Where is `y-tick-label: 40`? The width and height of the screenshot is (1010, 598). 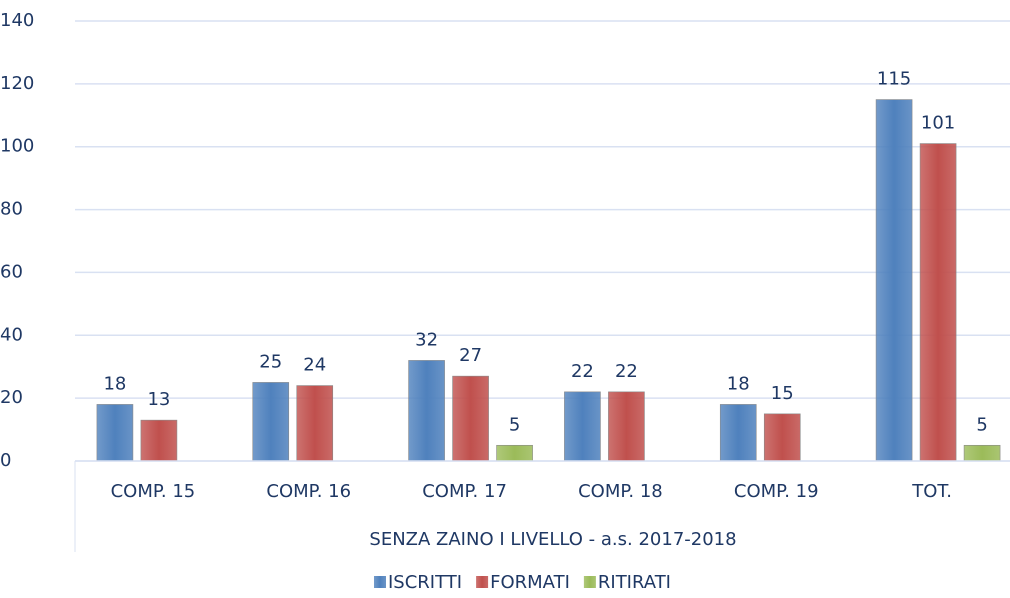 y-tick-label: 40 is located at coordinates (11, 334).